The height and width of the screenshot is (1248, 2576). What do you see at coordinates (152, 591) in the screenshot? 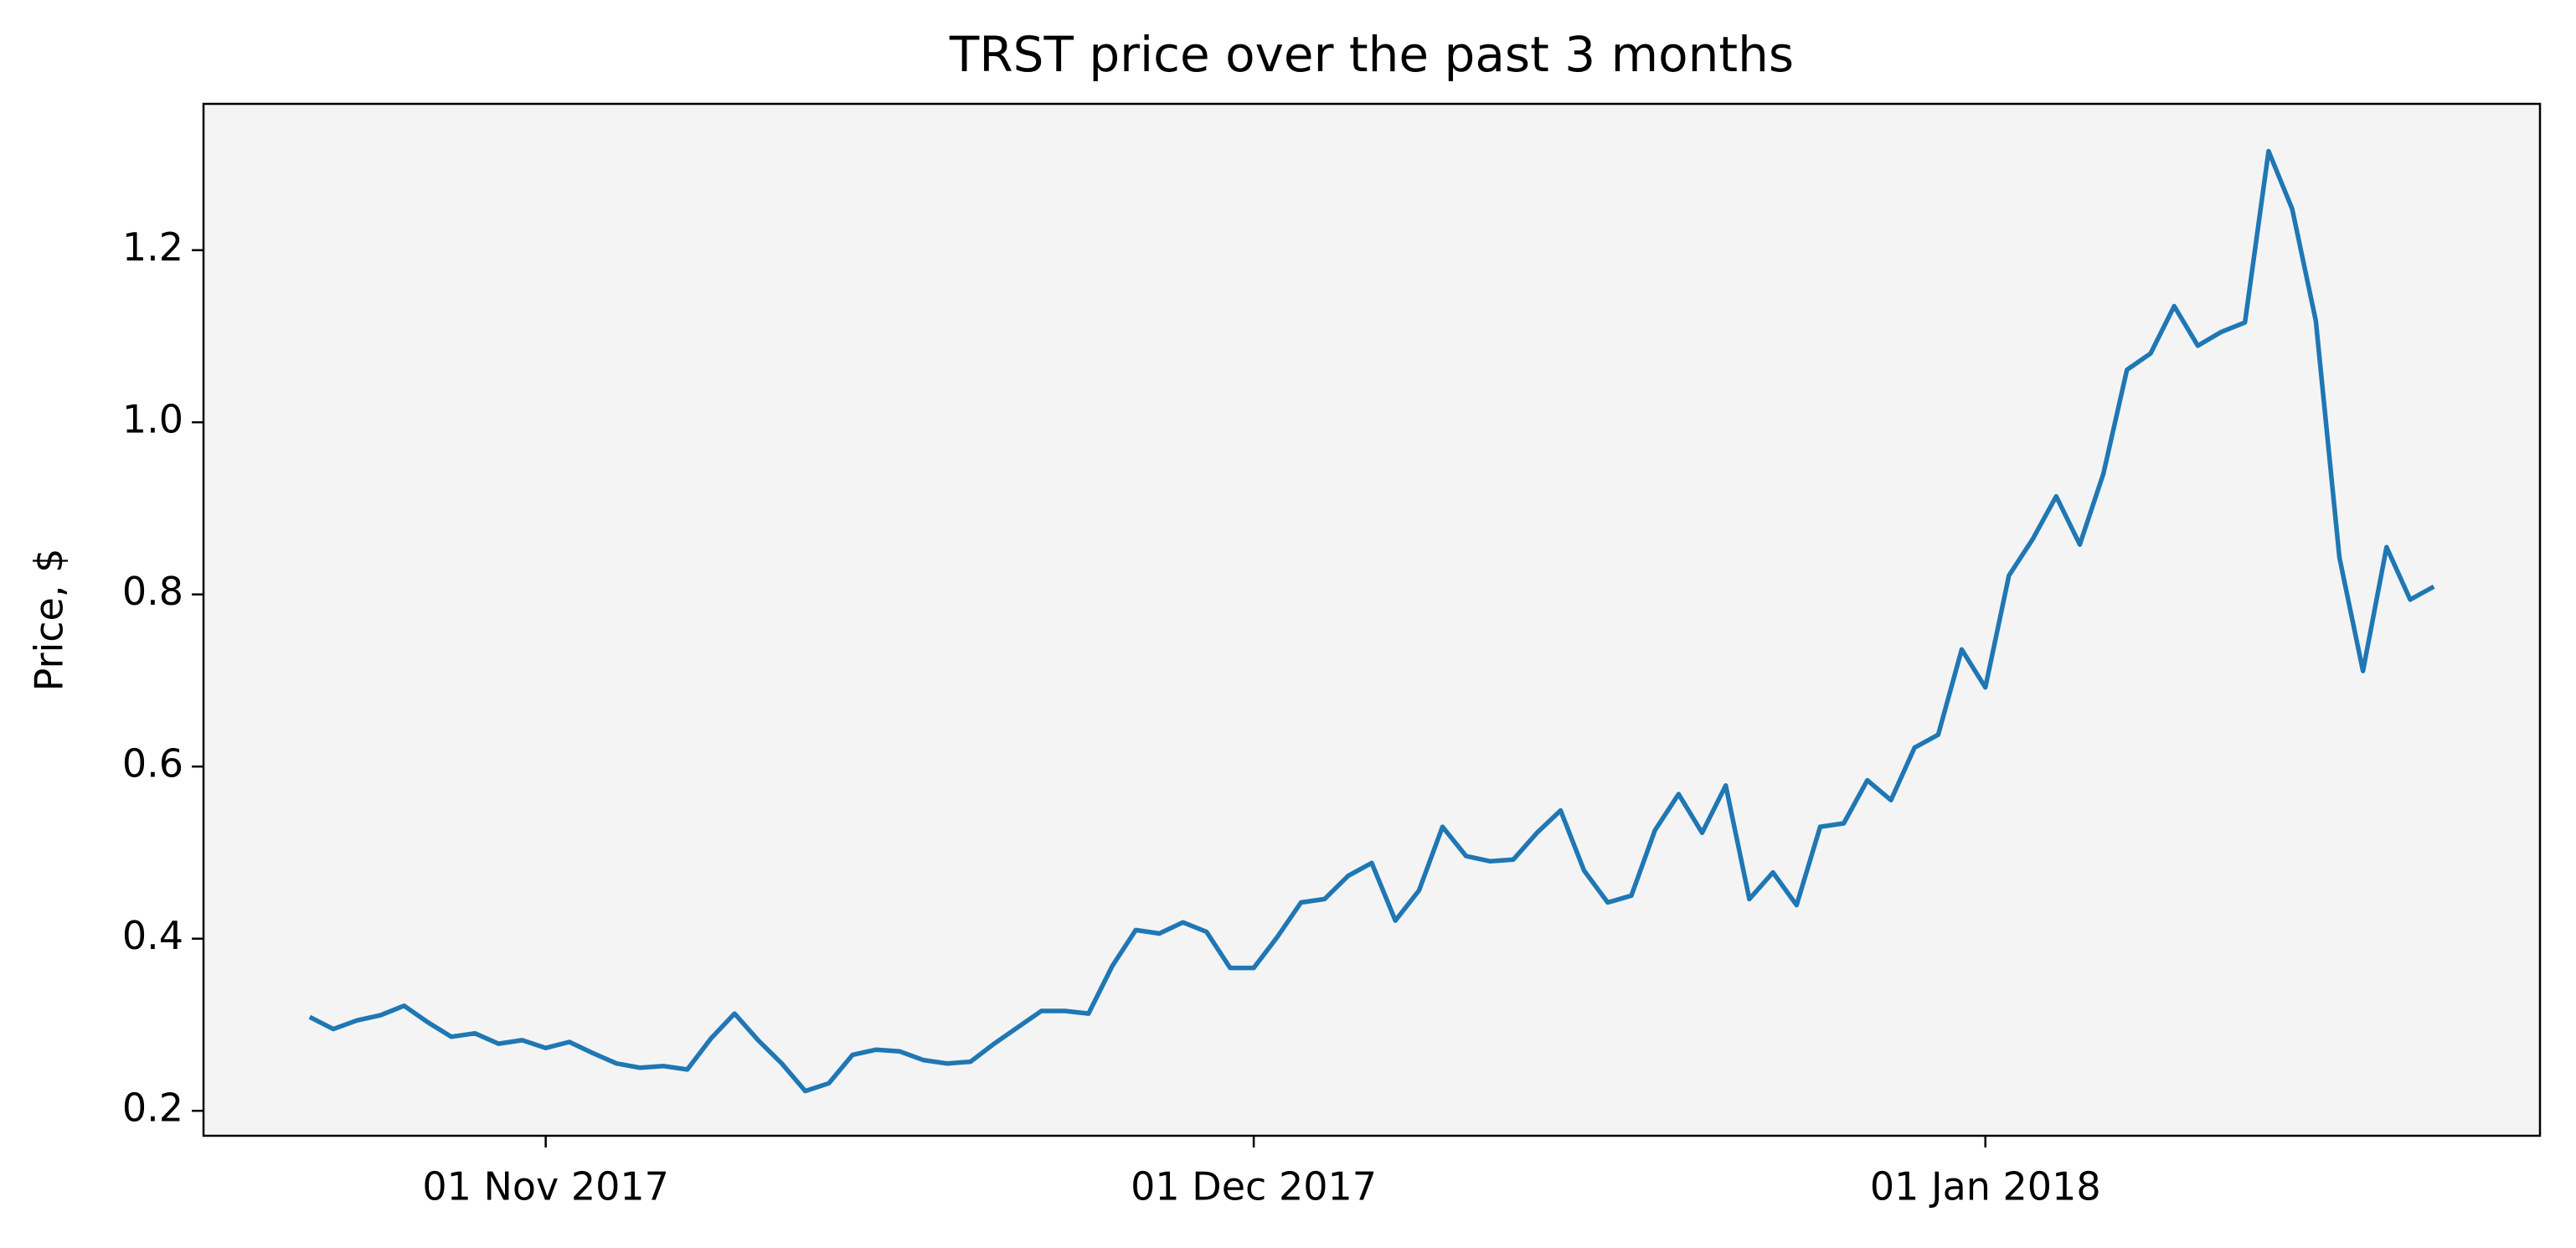
I see `y-tick-label: 0.8` at bounding box center [152, 591].